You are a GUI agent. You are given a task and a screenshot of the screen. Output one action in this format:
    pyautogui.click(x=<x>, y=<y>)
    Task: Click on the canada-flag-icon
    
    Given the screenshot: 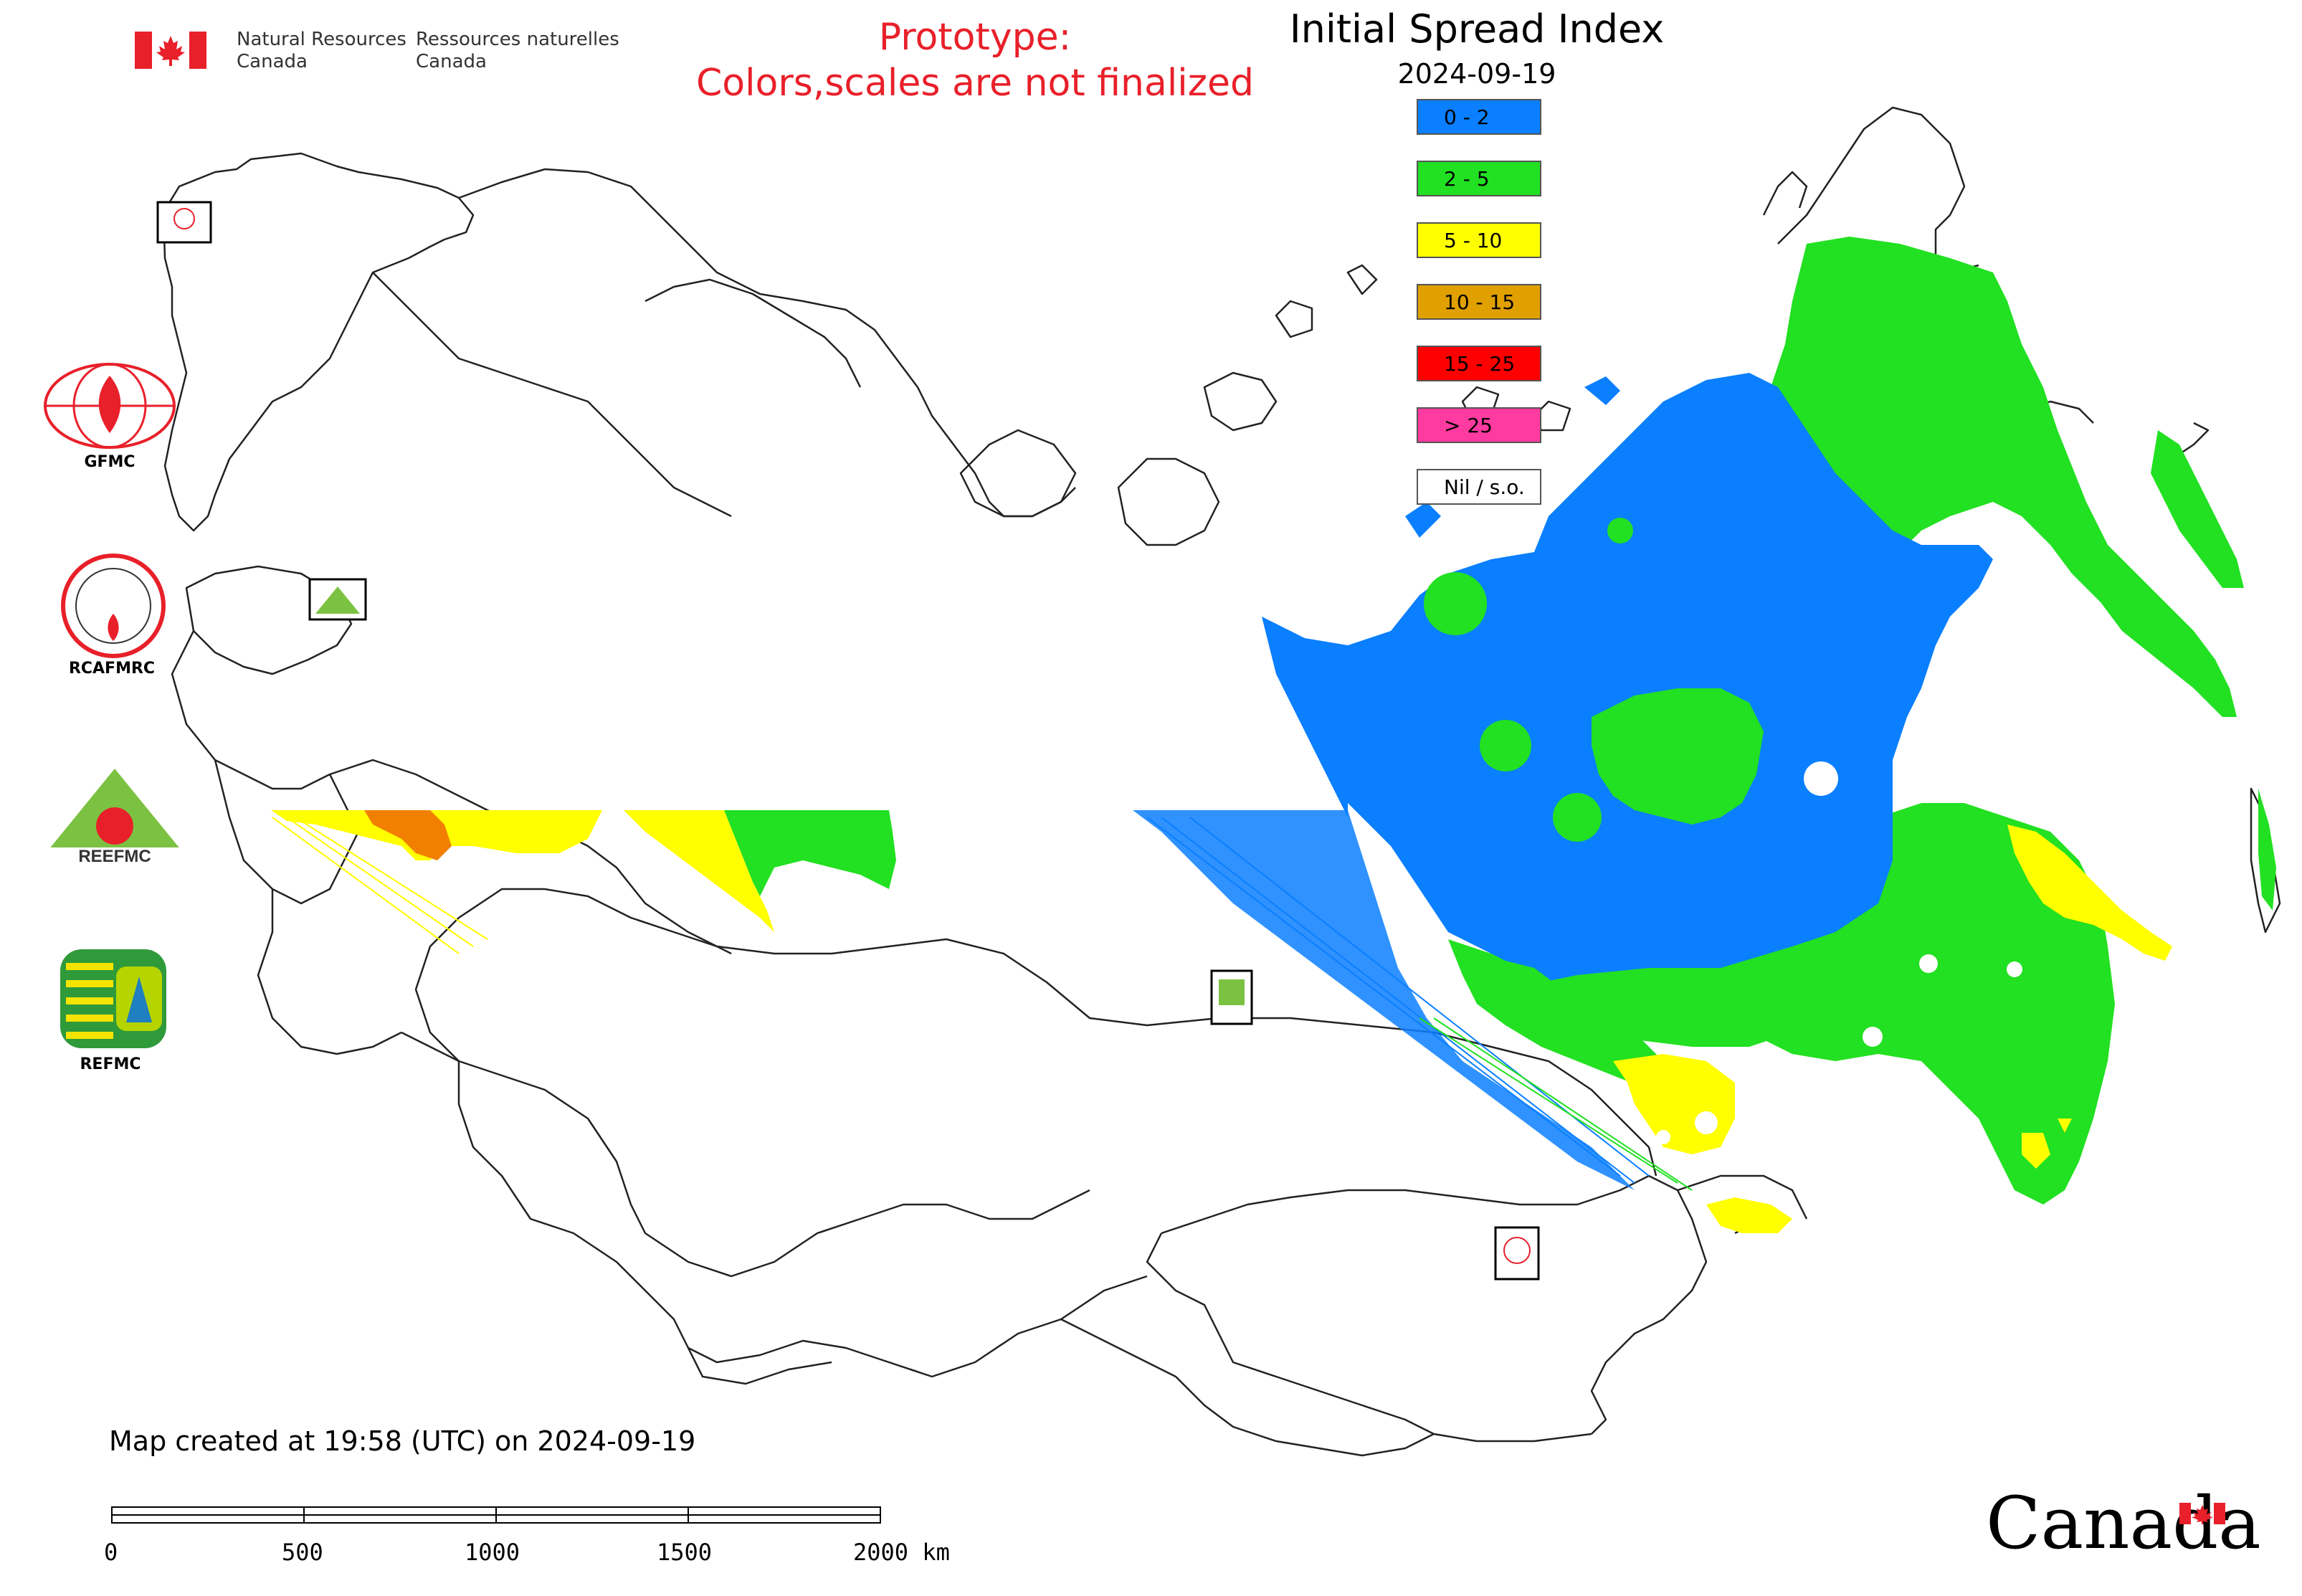 What is the action you would take?
    pyautogui.click(x=170, y=50)
    